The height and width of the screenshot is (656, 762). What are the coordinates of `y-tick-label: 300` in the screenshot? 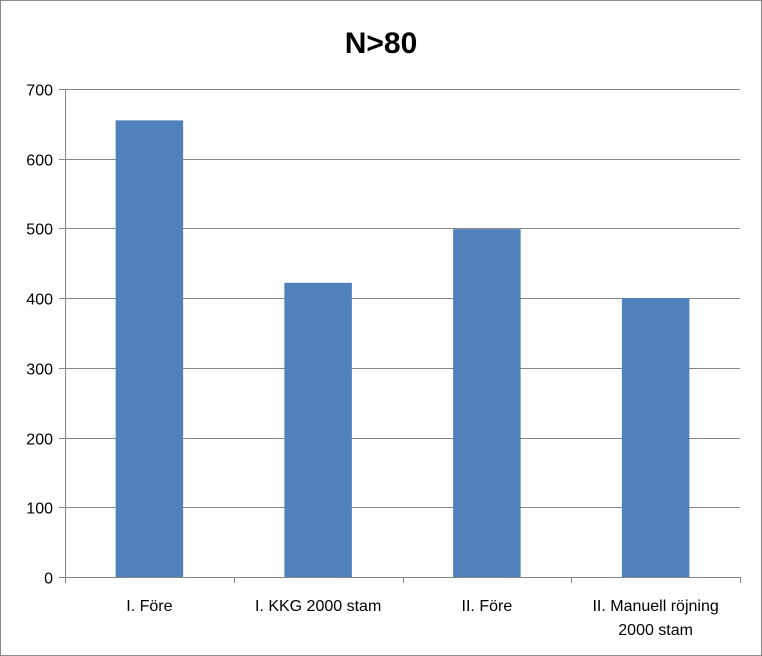 It's located at (39, 370).